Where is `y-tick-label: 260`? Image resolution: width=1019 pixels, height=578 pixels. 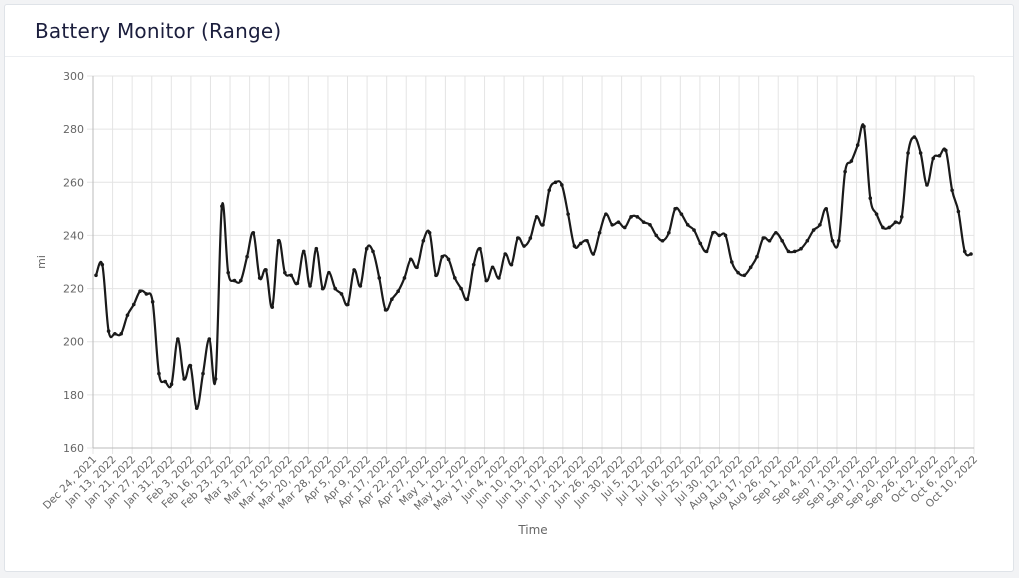
y-tick-label: 260 is located at coordinates (73, 182).